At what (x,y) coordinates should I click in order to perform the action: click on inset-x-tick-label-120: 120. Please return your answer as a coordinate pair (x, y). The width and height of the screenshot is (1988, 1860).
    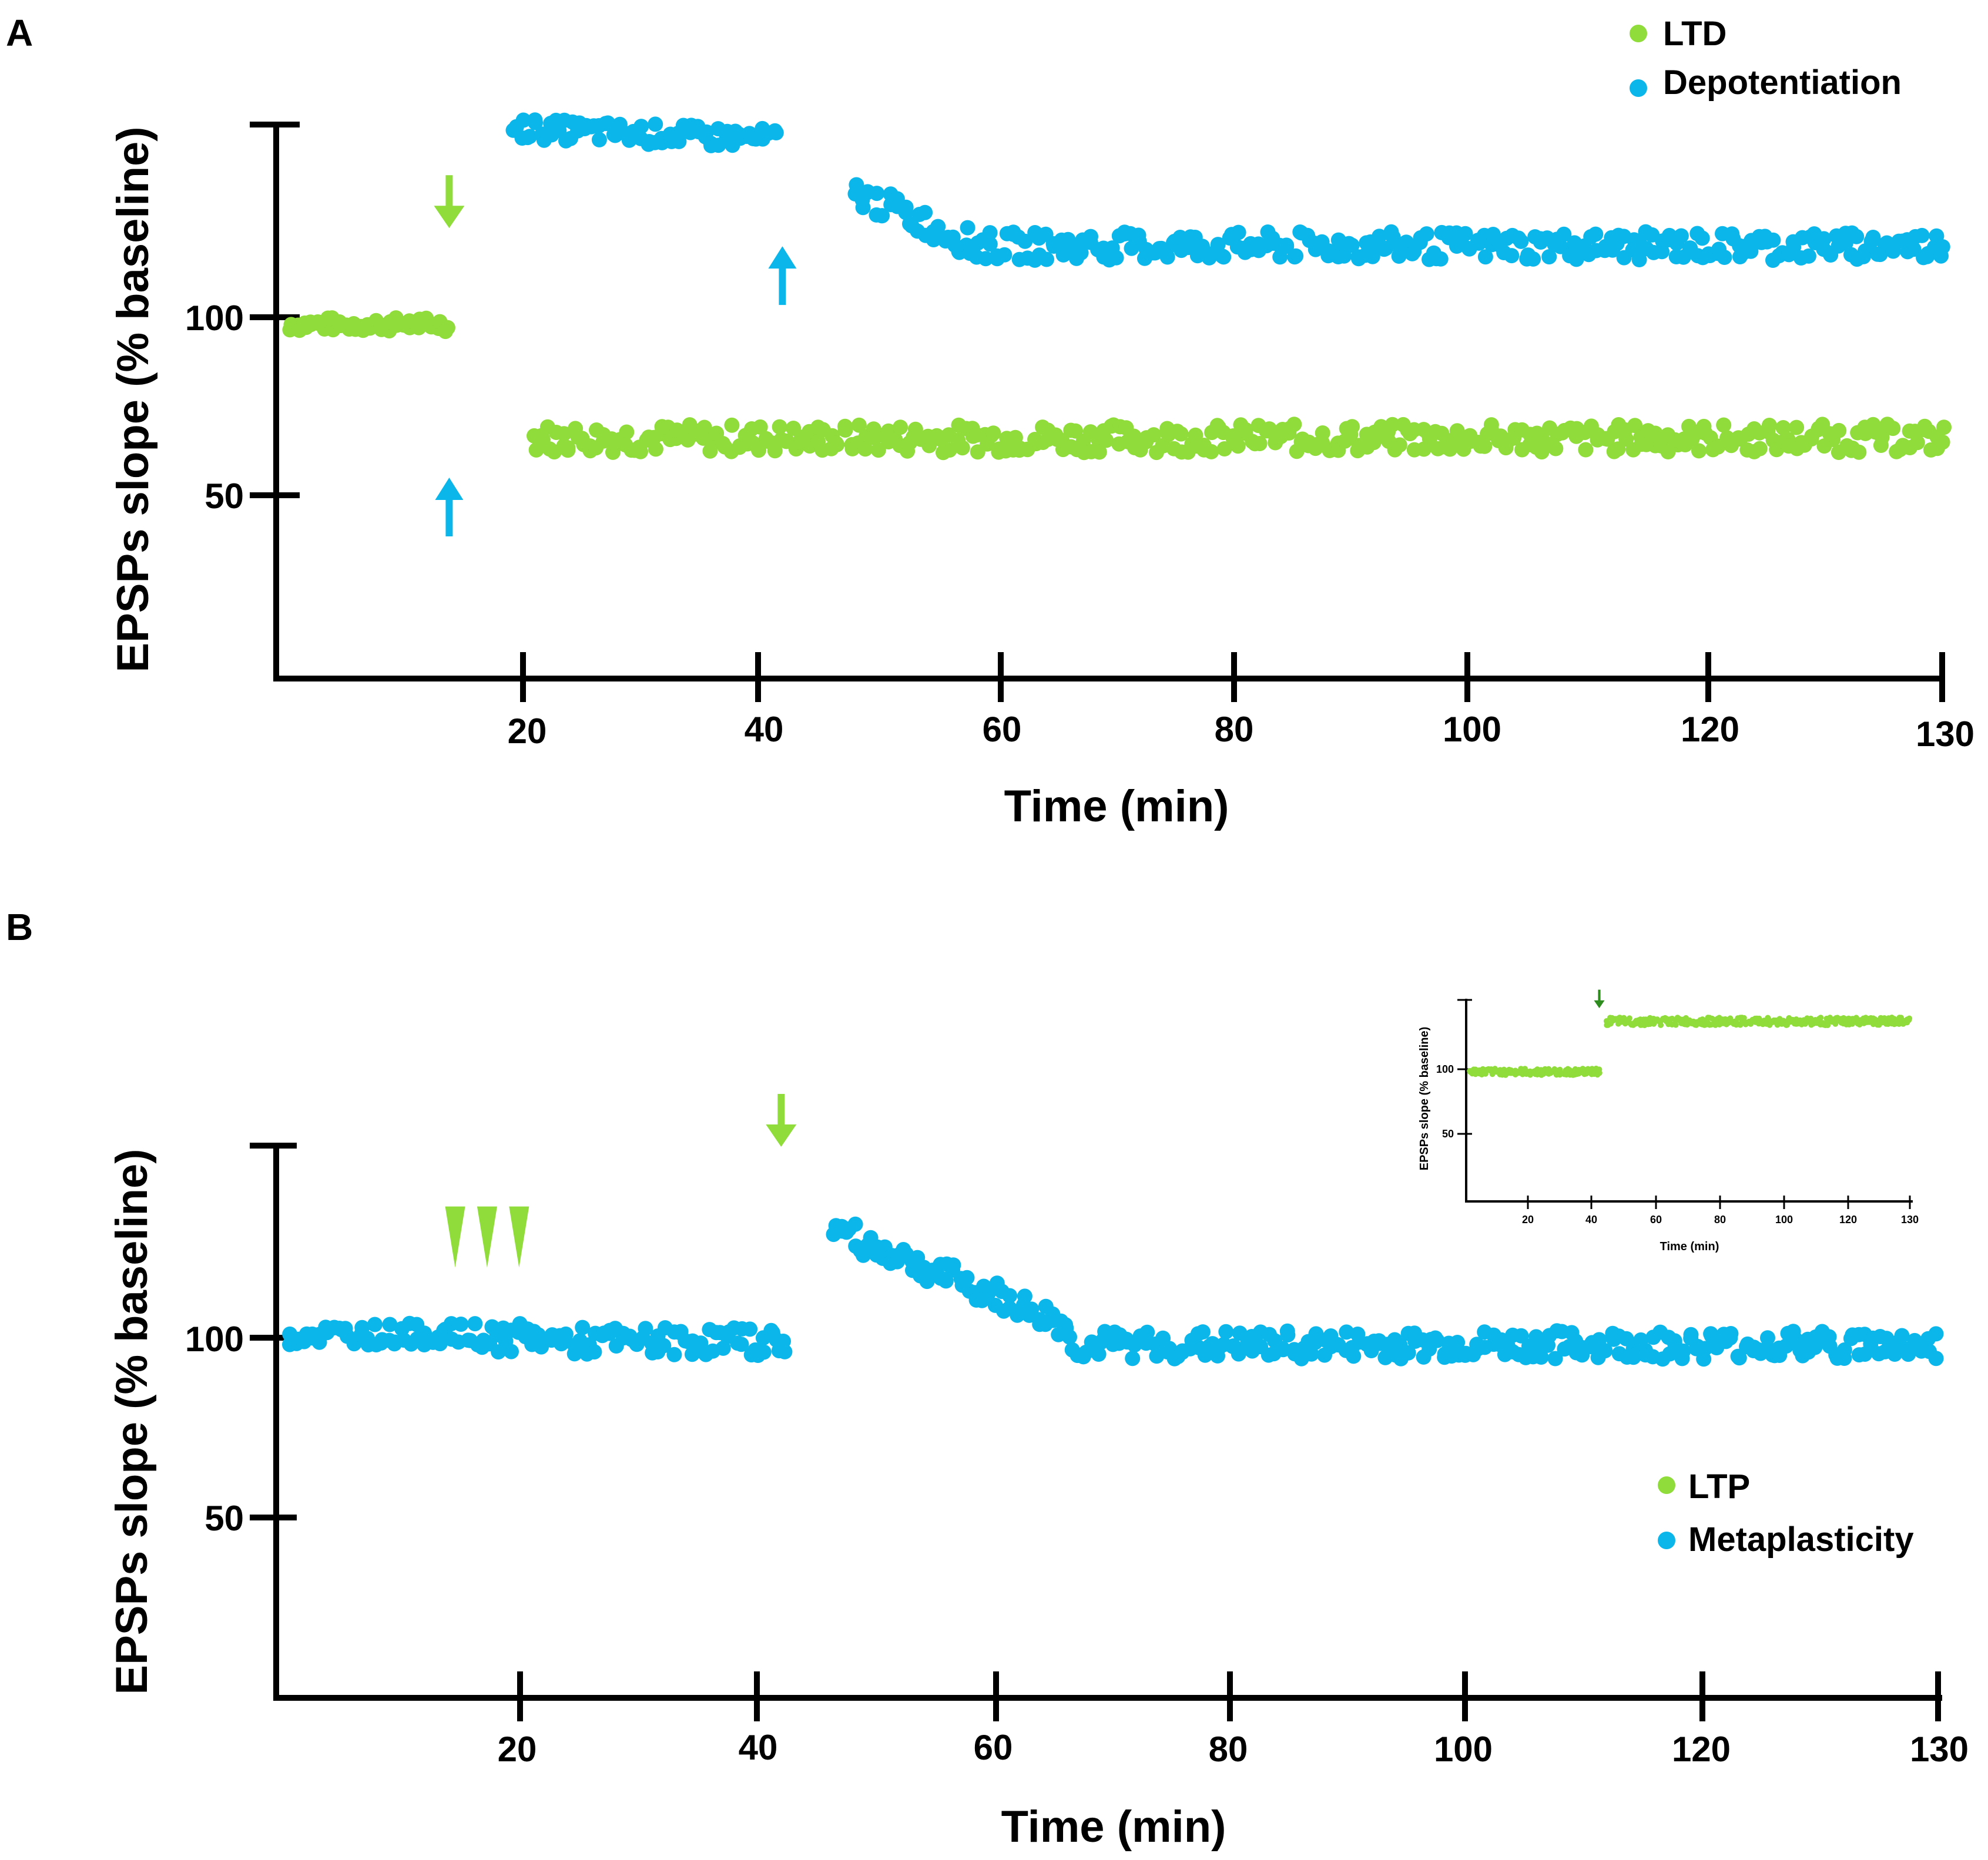
    Looking at the image, I should click on (1848, 1220).